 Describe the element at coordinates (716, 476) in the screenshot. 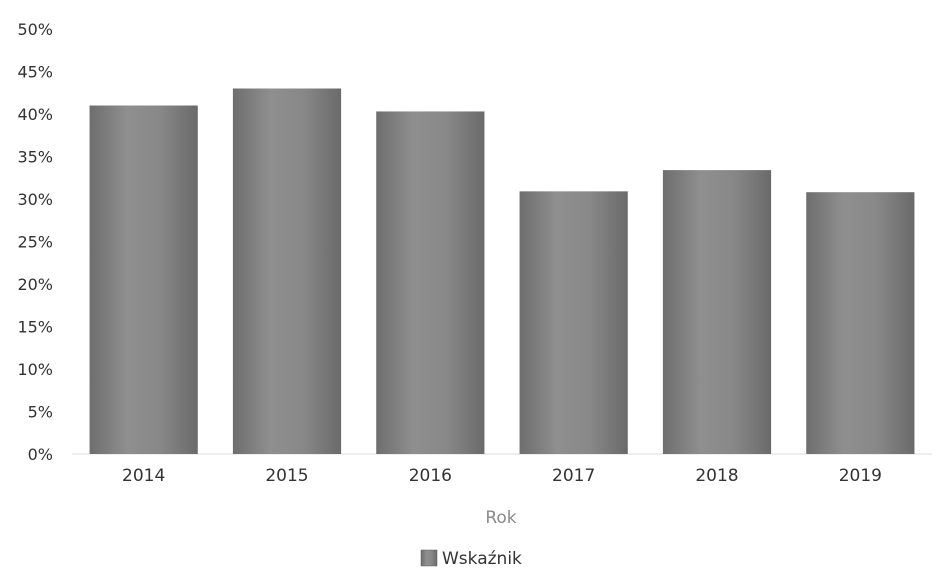

I see `x-tick-label: 2018` at that location.